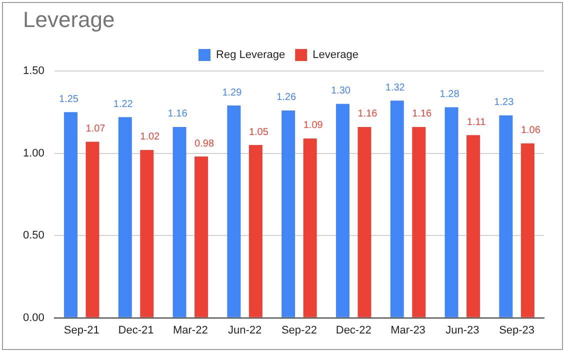  I want to click on x-tick-label: Mar-23, so click(408, 330).